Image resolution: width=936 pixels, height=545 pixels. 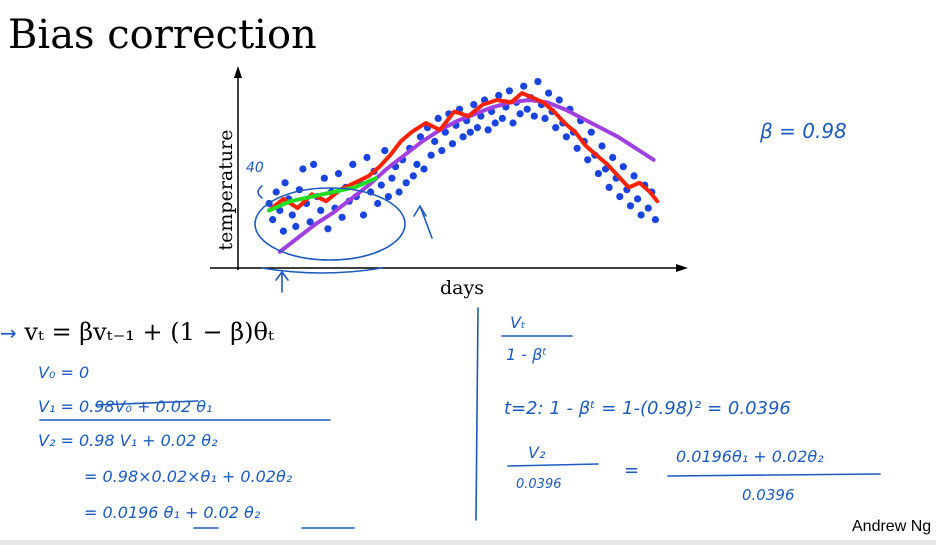 What do you see at coordinates (892, 526) in the screenshot?
I see `author-credit: Andrew Ng` at bounding box center [892, 526].